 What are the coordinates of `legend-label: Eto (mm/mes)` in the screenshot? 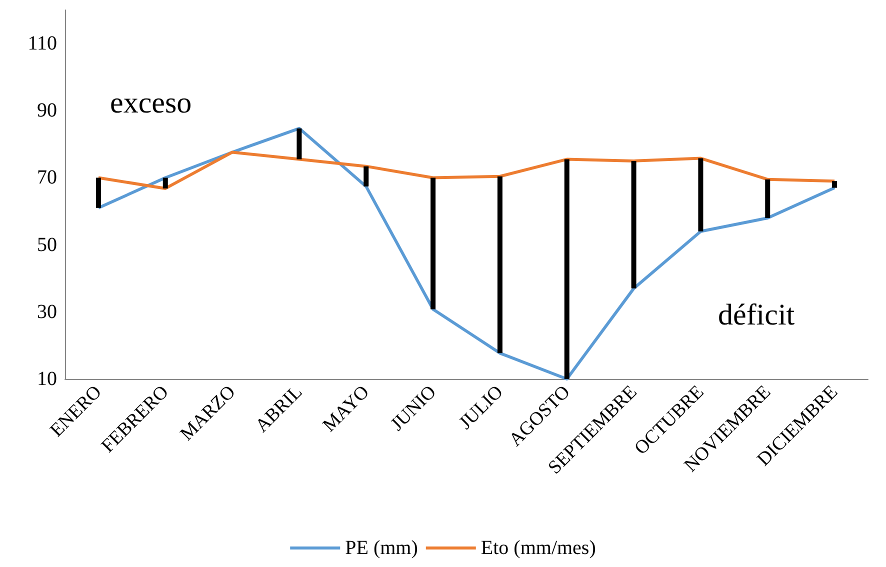 It's located at (538, 548).